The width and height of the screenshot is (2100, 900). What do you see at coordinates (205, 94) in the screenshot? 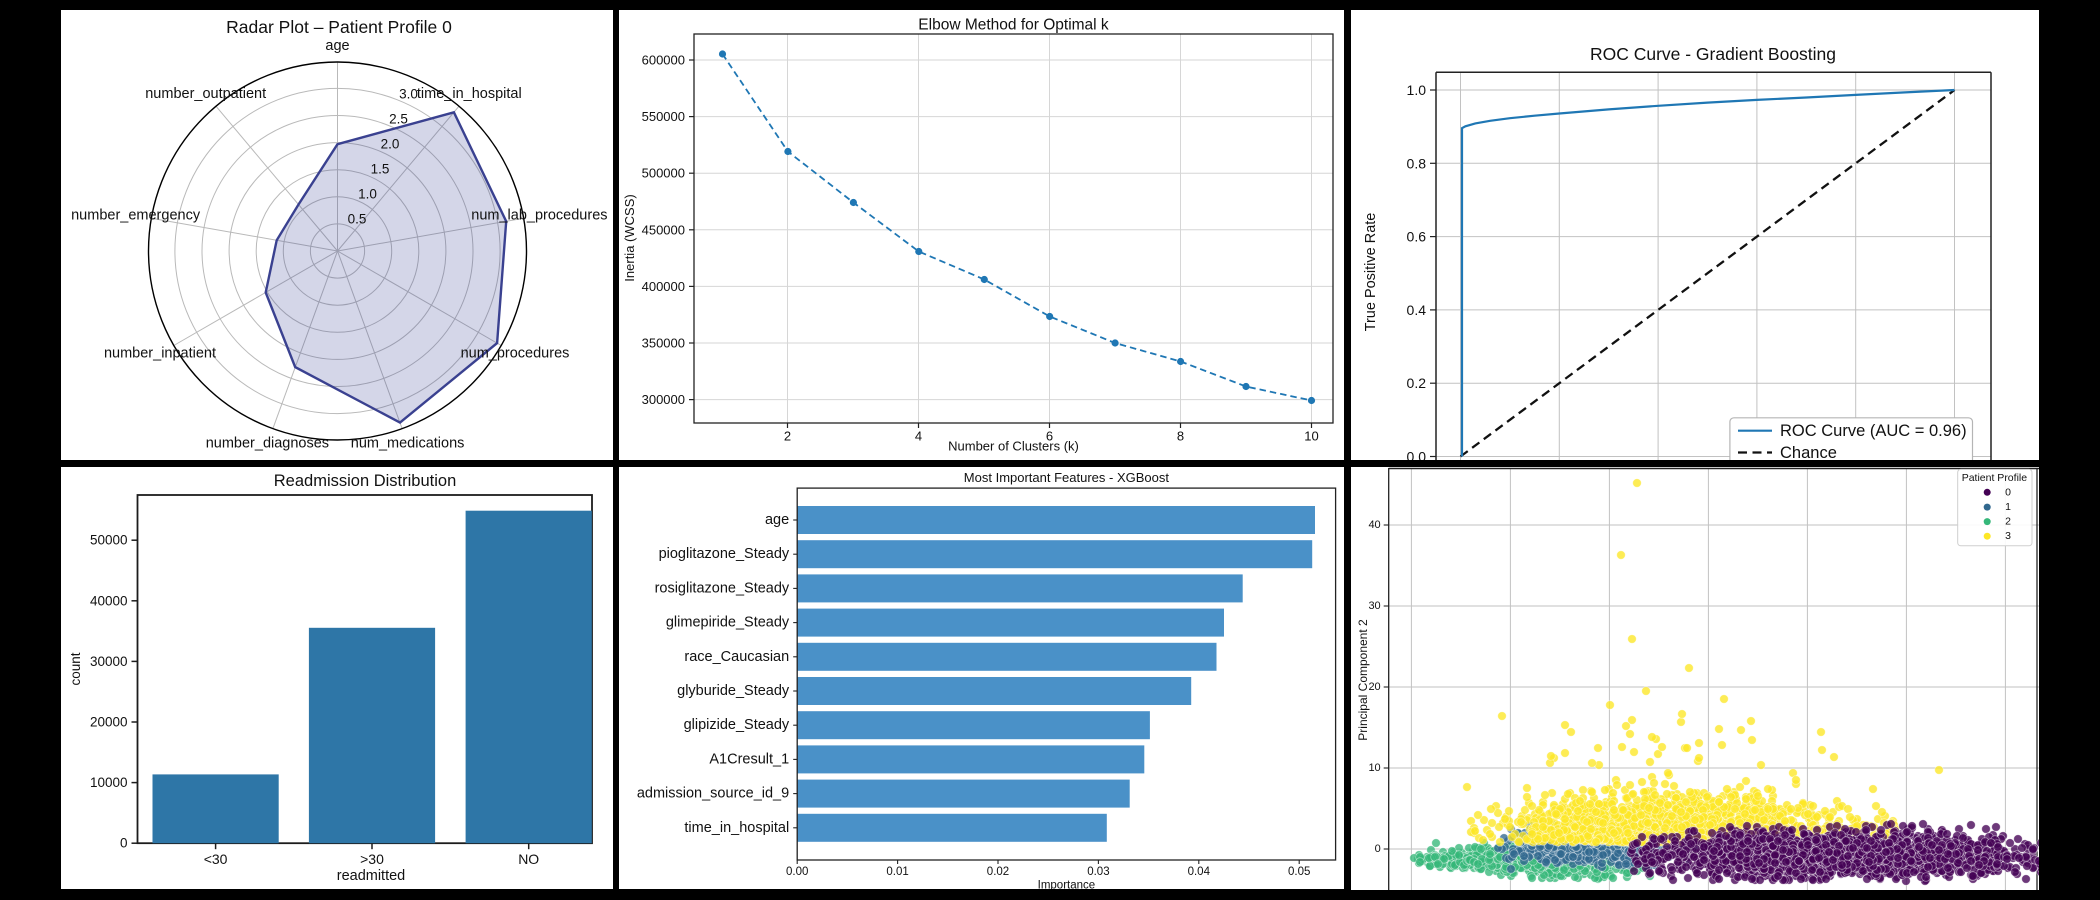
I see `svg-text: number_outpatient` at bounding box center [205, 94].